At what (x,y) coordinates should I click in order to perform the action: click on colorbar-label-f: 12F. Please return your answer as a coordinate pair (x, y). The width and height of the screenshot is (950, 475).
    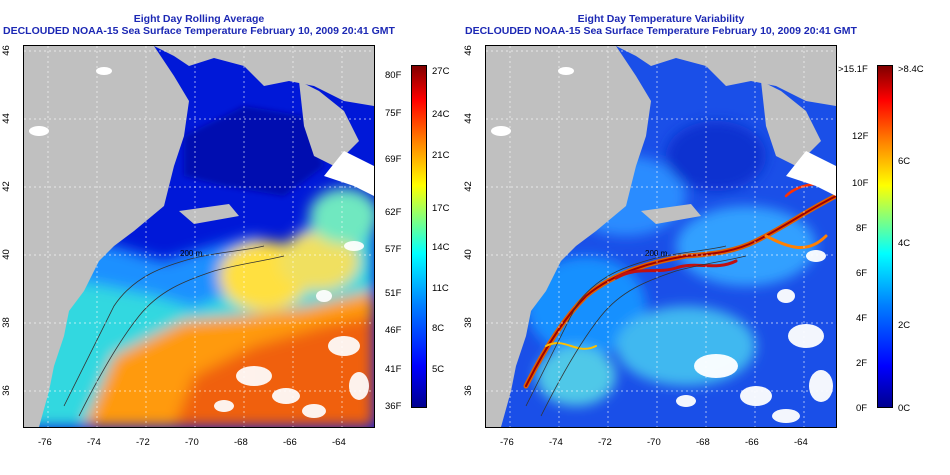
    Looking at the image, I should click on (860, 136).